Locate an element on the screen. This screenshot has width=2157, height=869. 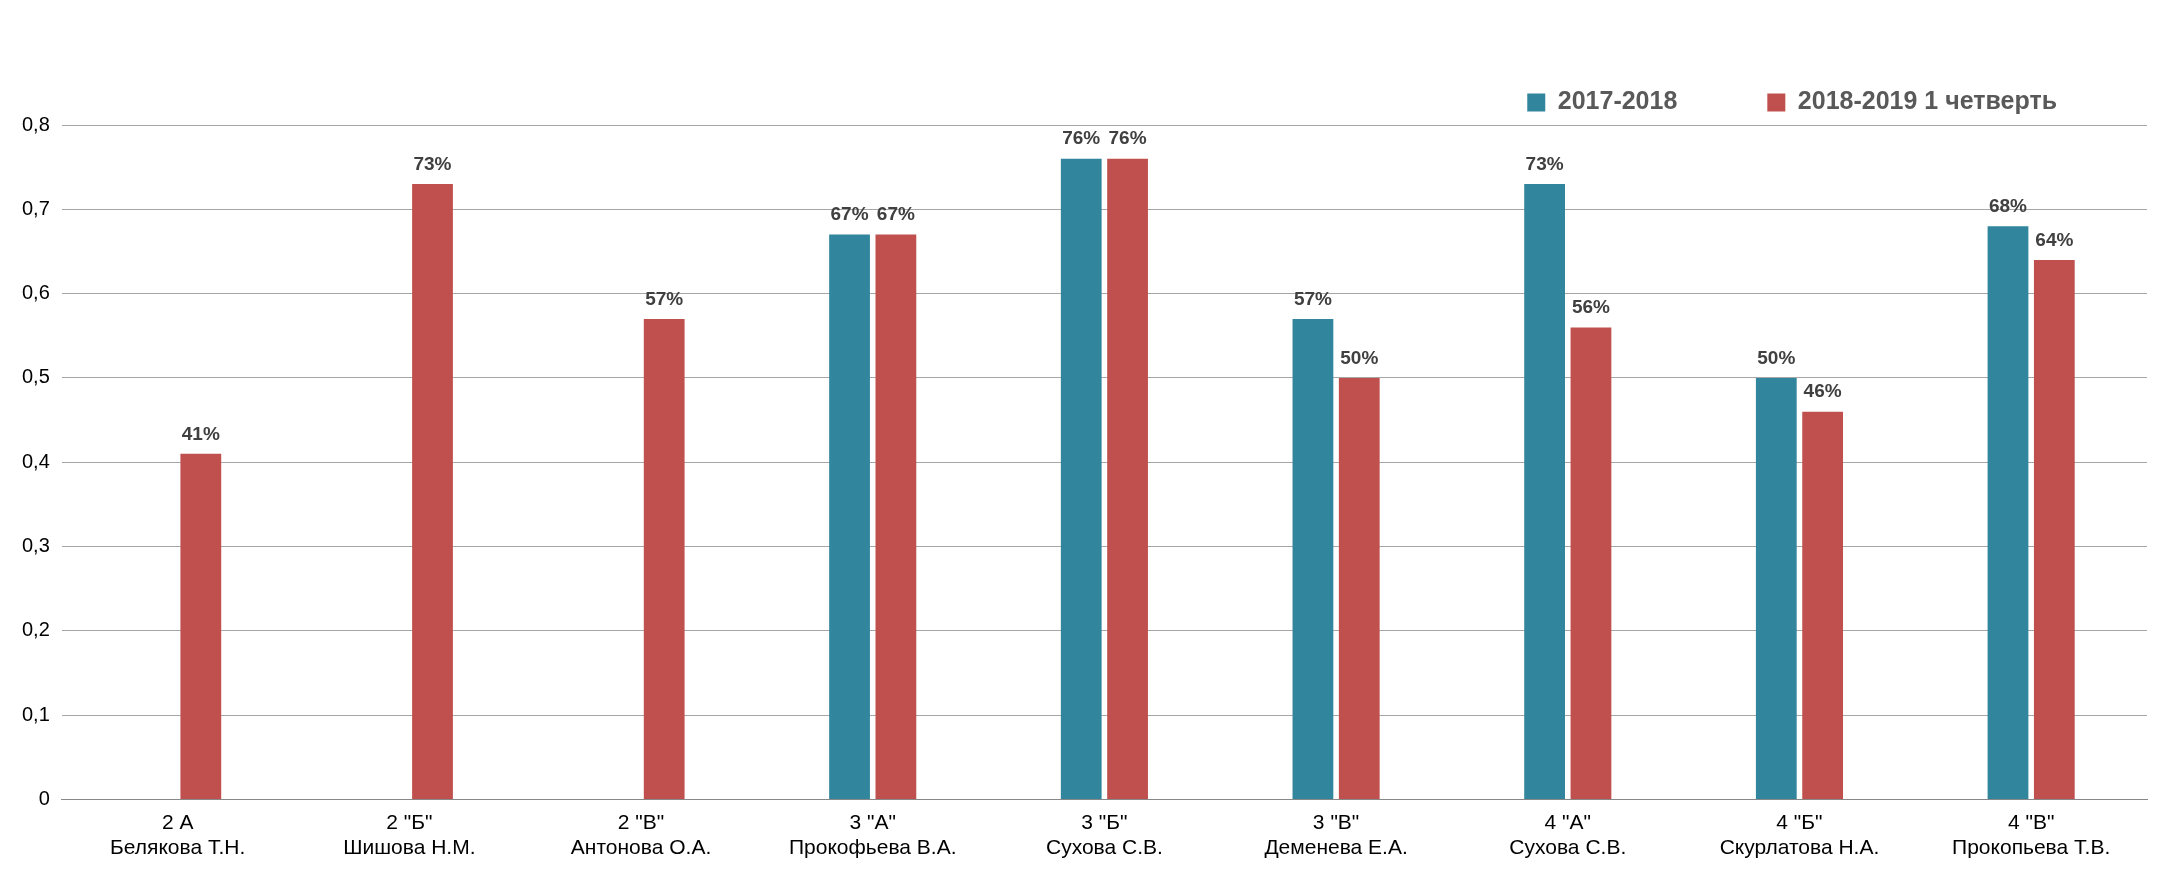
y-tick-label: 0 is located at coordinates (44, 798).